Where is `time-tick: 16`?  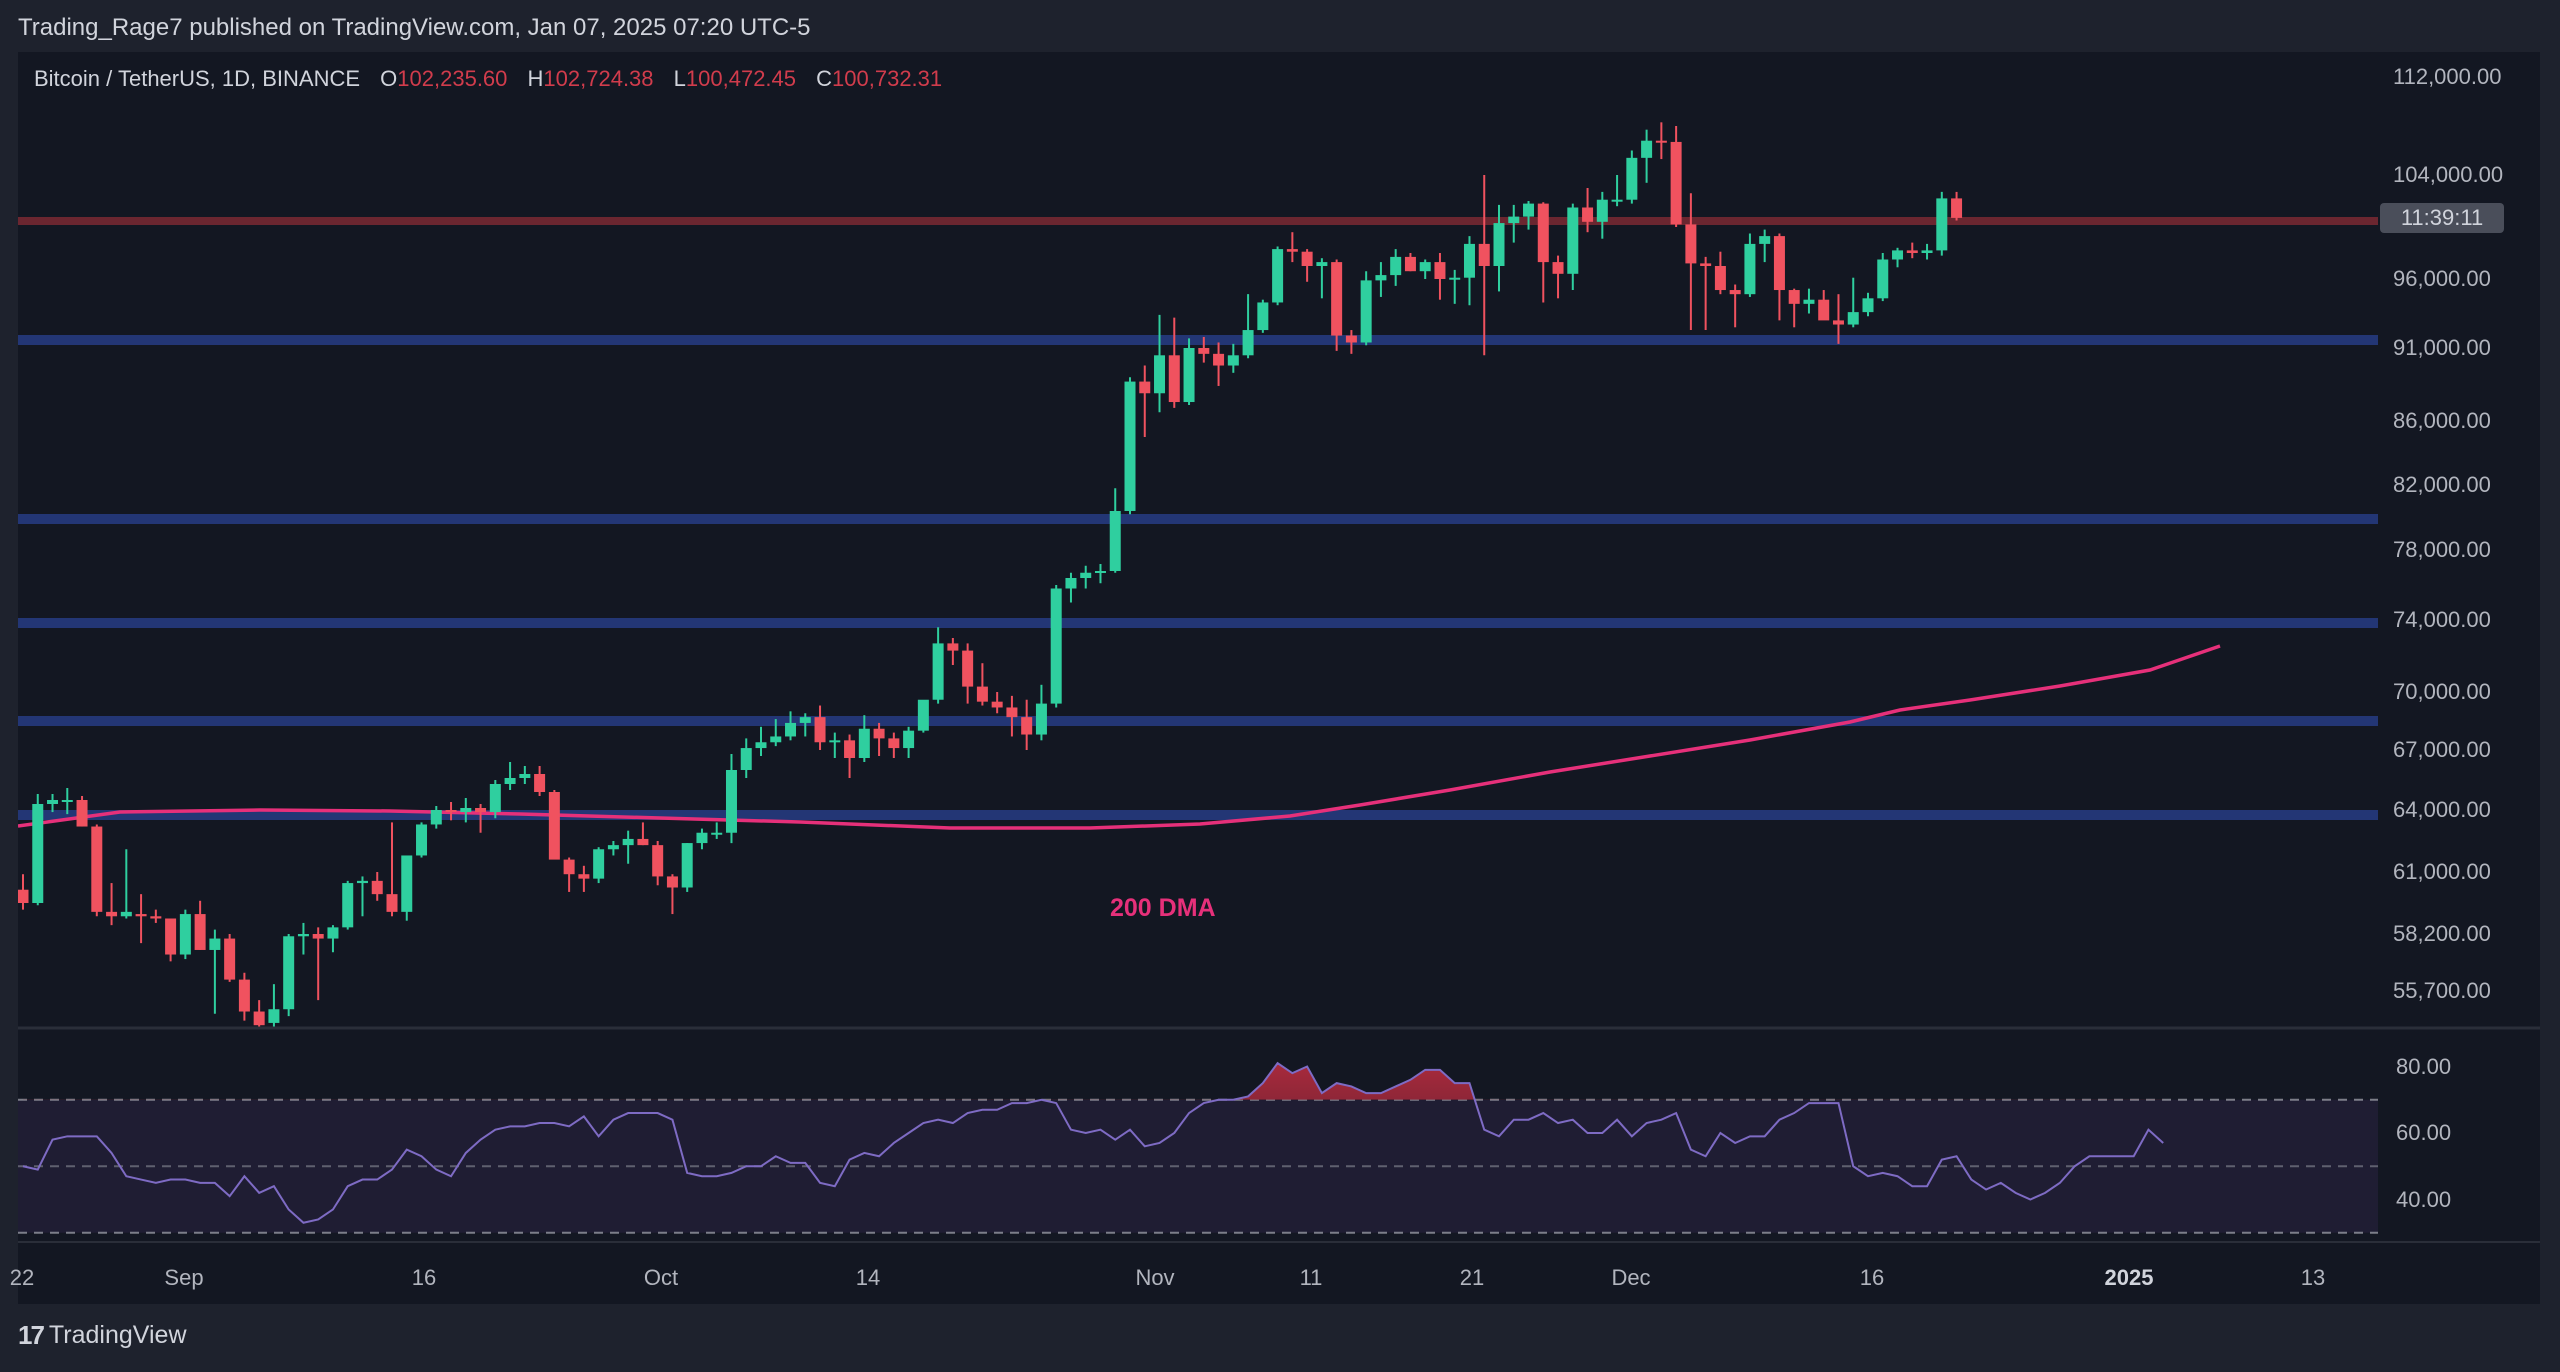 time-tick: 16 is located at coordinates (1872, 1277).